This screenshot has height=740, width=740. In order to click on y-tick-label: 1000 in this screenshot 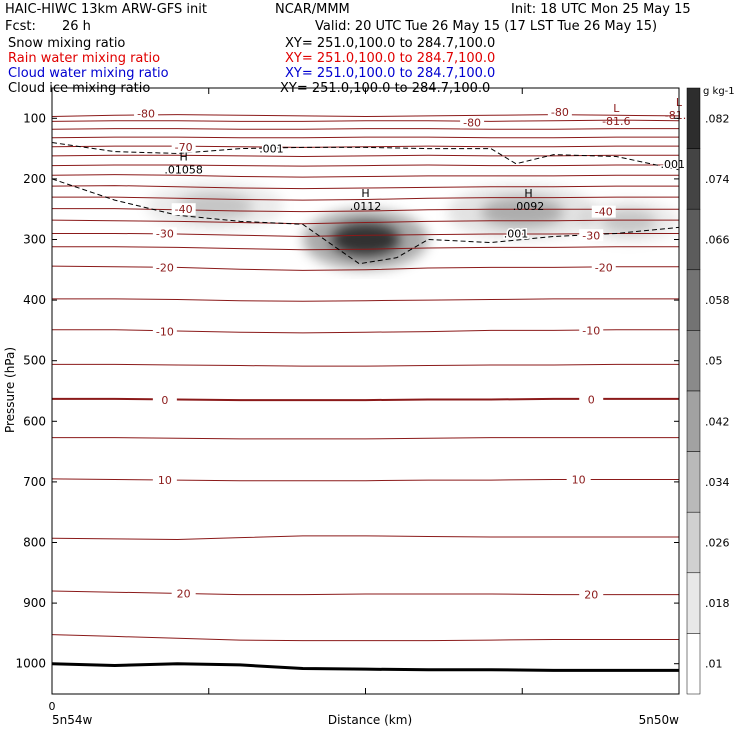, I will do `click(30, 664)`.